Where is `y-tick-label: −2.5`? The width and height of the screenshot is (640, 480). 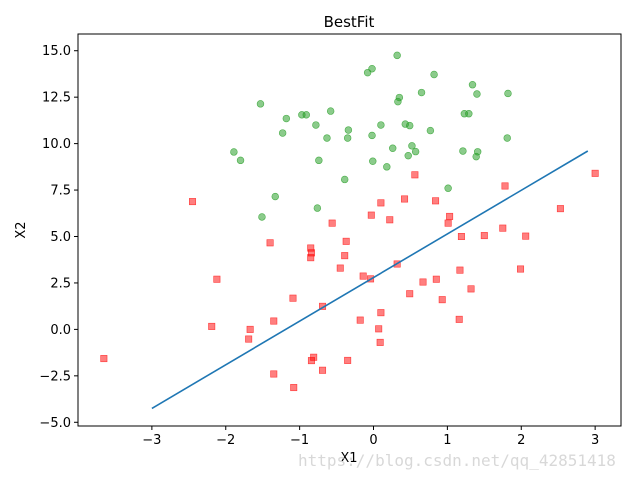 y-tick-label: −2.5 is located at coordinates (55, 376).